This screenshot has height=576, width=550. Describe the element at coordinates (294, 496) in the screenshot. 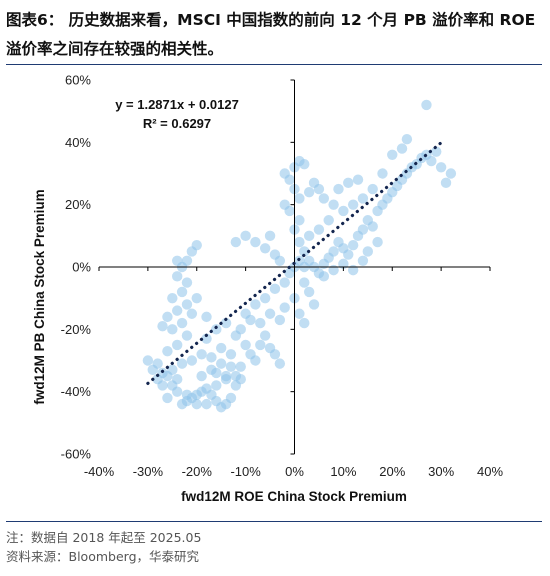

I see `x-axis-title: fwd12M ROE China Stock Premium` at that location.